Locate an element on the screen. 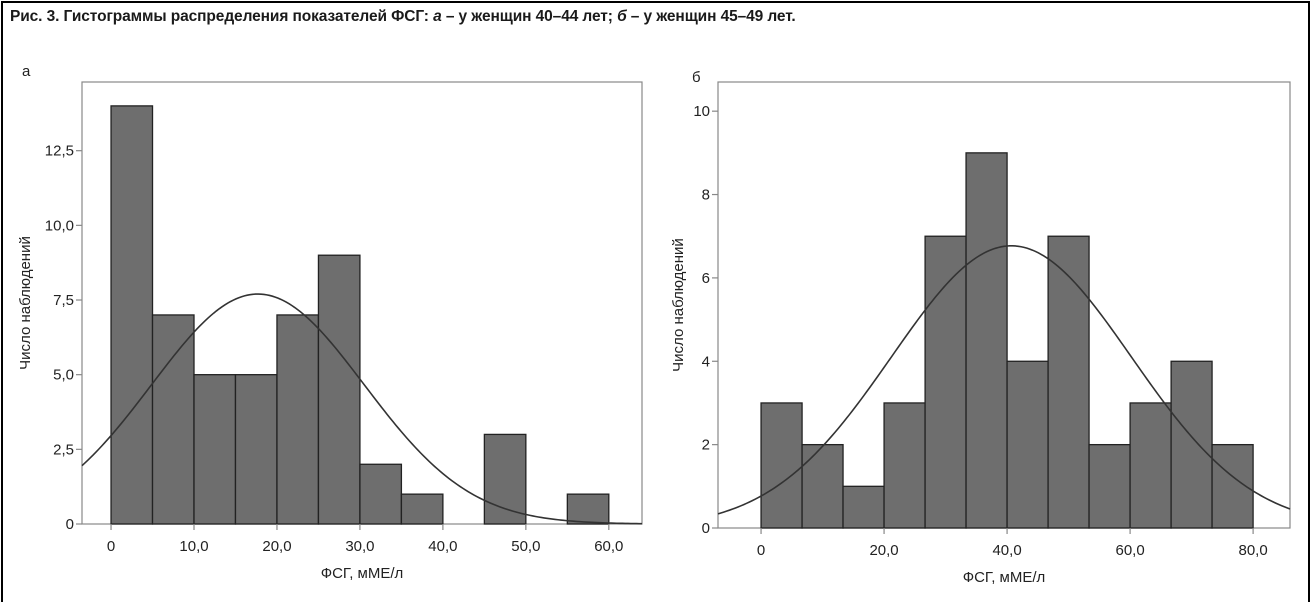 The width and height of the screenshot is (1311, 602). y-tick-label: 4 is located at coordinates (706, 361).